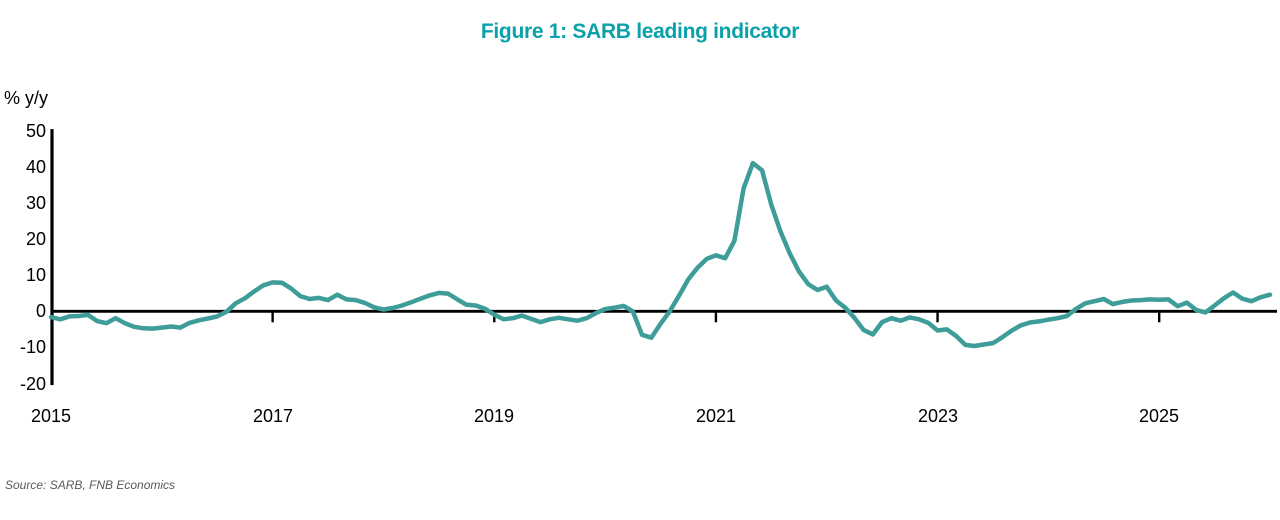  I want to click on x-tick-label: 2015, so click(51, 416).